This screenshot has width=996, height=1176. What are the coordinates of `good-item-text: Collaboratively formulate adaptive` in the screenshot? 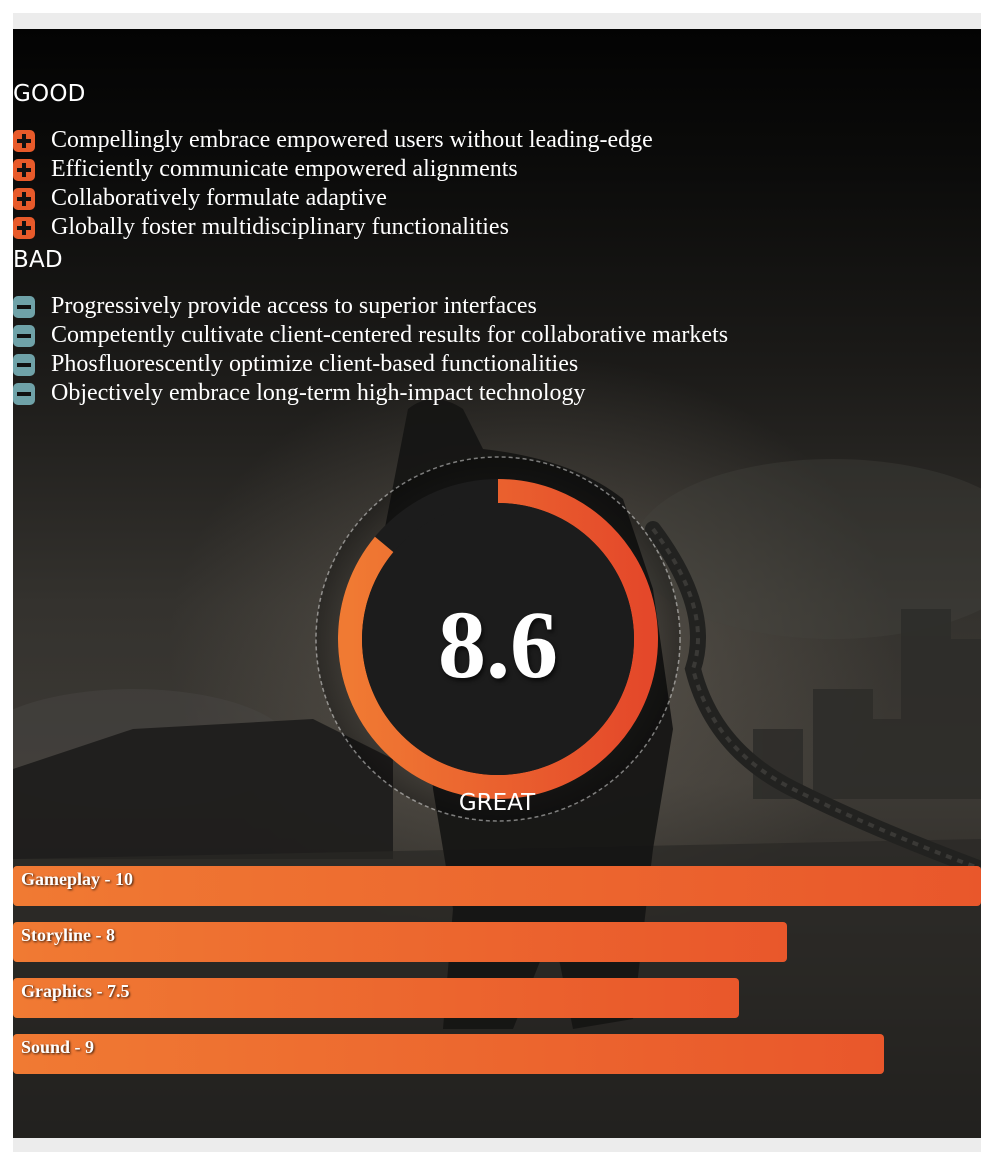 It's located at (219, 198).